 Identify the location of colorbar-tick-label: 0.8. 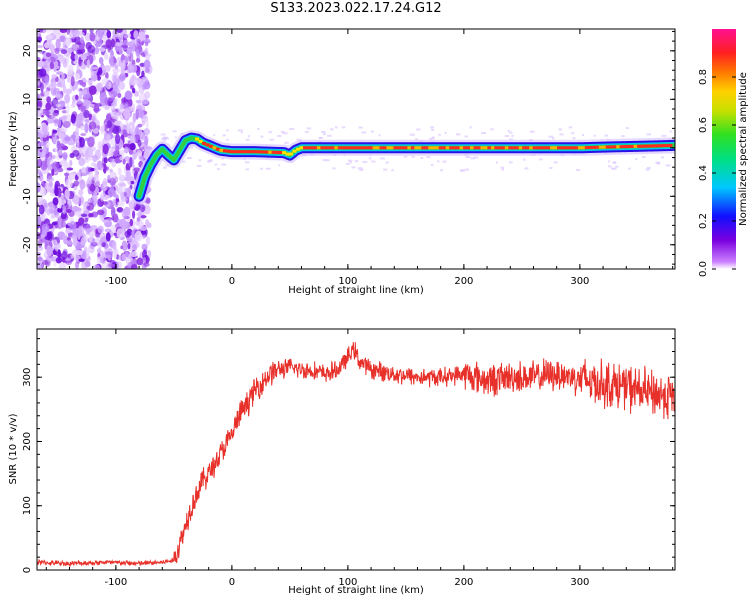
(703, 77).